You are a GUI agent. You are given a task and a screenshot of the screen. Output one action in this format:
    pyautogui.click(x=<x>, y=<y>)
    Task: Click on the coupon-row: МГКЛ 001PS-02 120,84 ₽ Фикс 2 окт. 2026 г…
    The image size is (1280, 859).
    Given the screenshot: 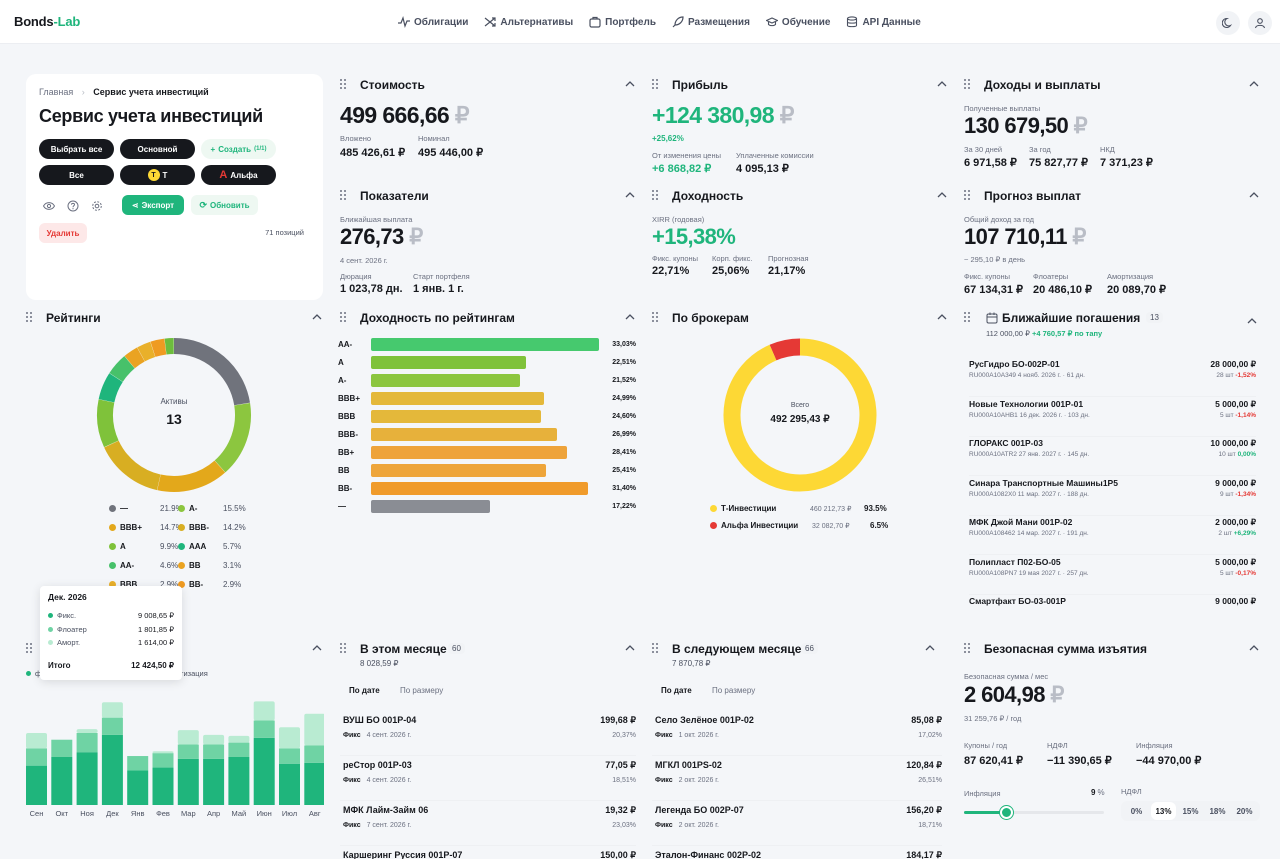 What is the action you would take?
    pyautogui.click(x=797, y=779)
    